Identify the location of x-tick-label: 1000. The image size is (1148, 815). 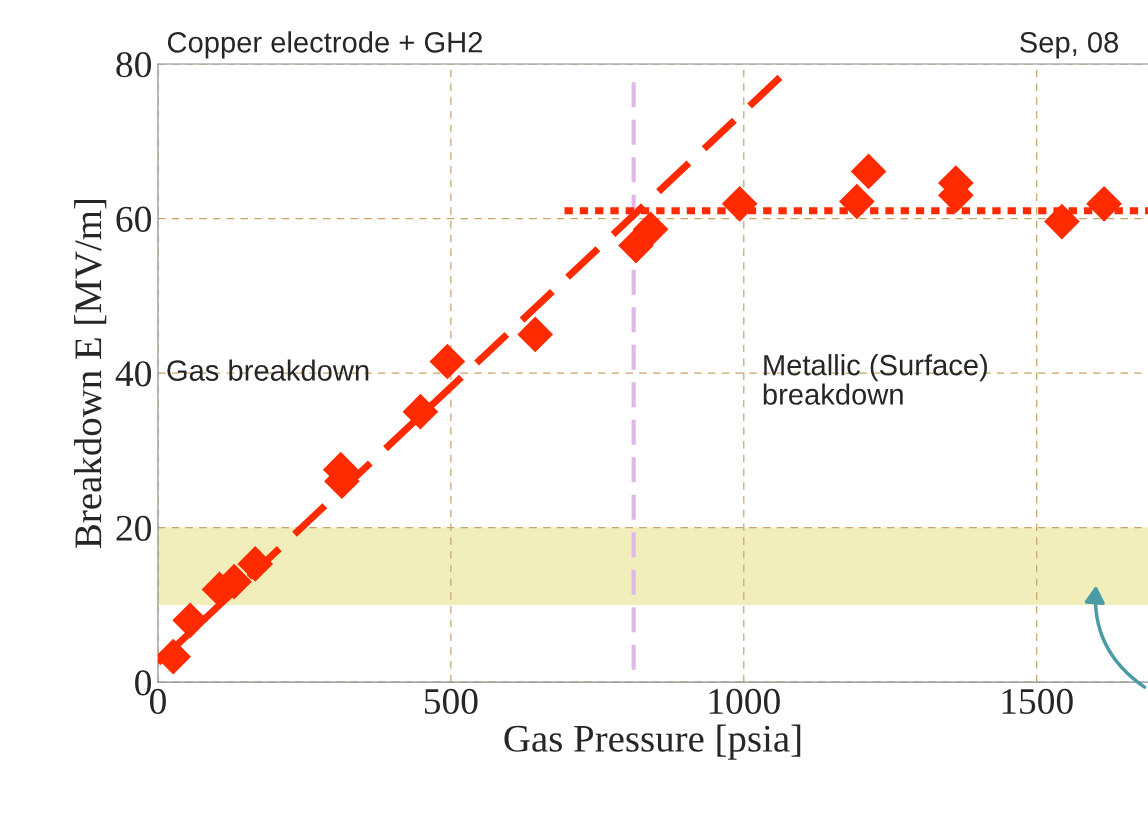
(744, 701).